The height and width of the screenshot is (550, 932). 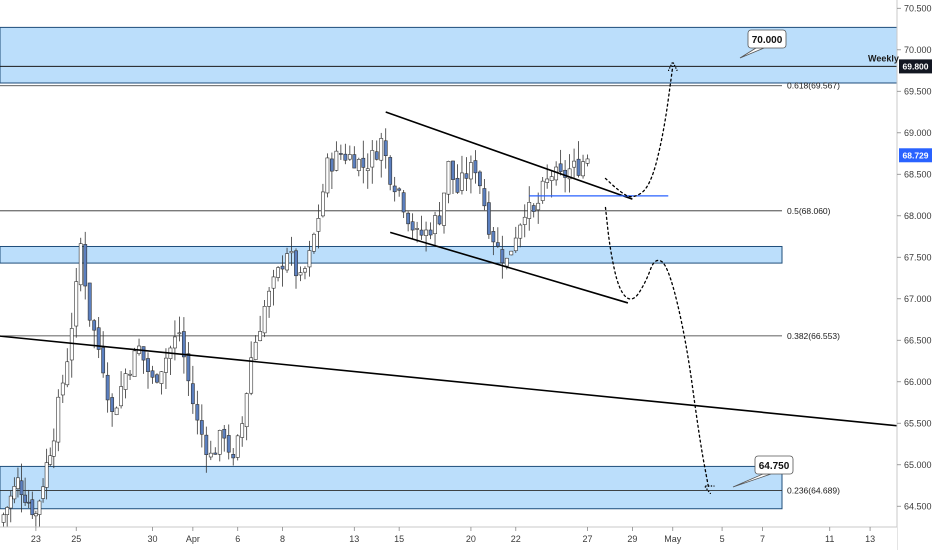 I want to click on trendline, so click(x=509, y=267).